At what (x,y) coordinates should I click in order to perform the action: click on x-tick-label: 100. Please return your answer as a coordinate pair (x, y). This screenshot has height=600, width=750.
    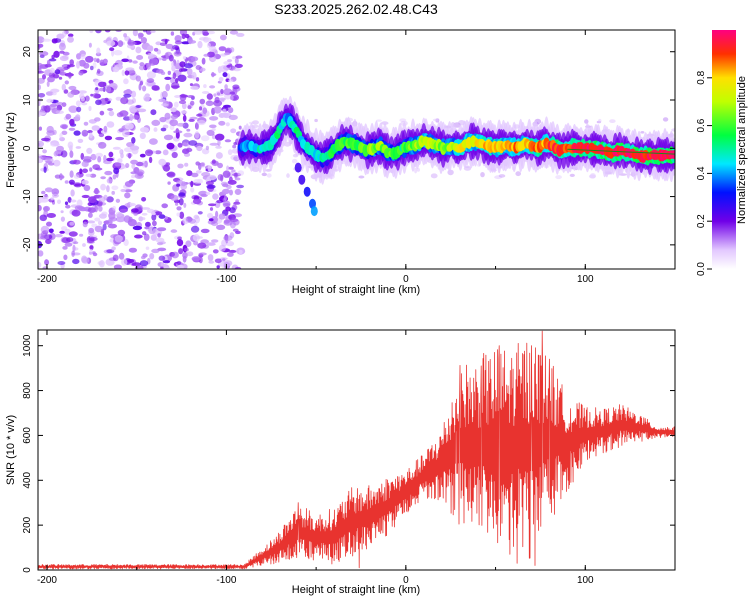
    Looking at the image, I should click on (585, 279).